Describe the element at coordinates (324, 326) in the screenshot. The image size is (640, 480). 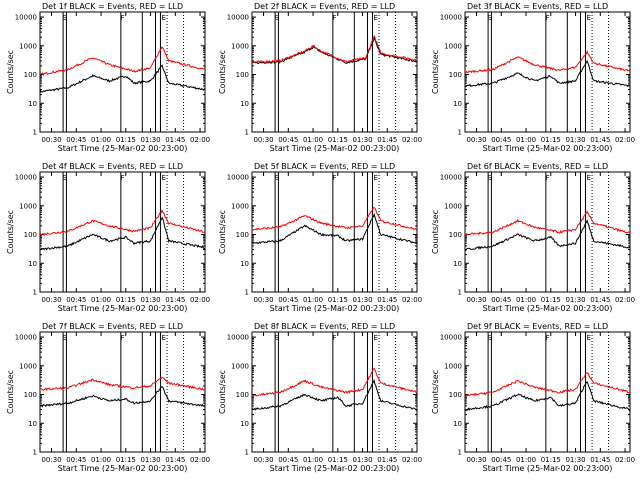
I see `chart-title: Det 8f BLACK = Events, RED = LLD` at that location.